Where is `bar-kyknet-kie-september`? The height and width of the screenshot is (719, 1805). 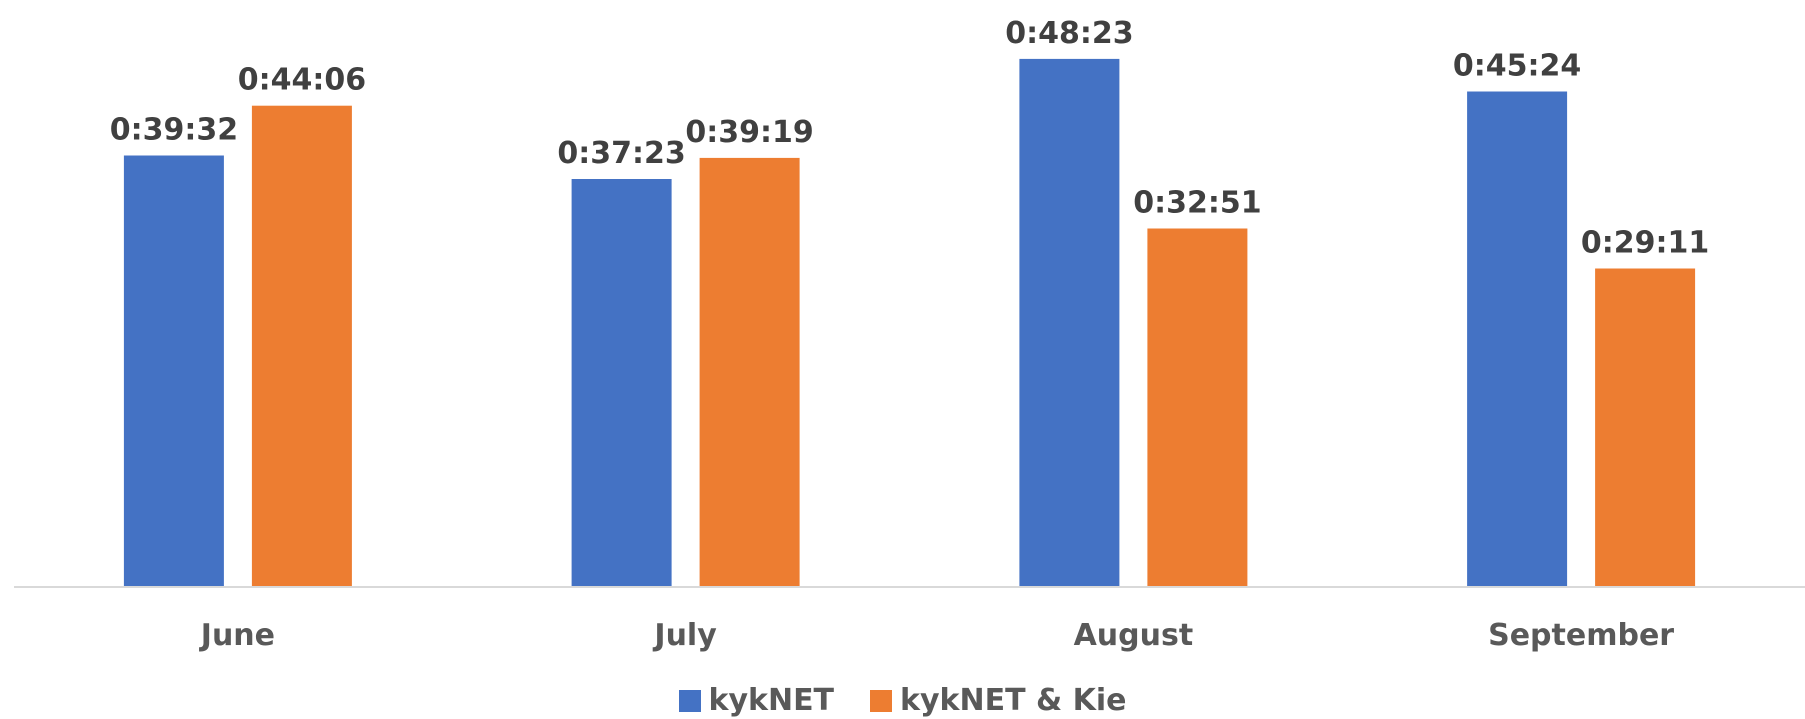 bar-kyknet-kie-september is located at coordinates (1645, 427).